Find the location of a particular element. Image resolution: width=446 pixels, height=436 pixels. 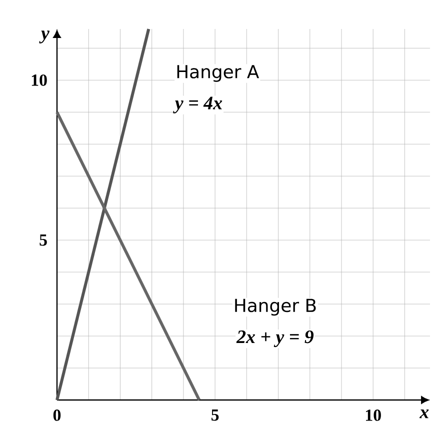

x-axis-title: x is located at coordinates (424, 414).